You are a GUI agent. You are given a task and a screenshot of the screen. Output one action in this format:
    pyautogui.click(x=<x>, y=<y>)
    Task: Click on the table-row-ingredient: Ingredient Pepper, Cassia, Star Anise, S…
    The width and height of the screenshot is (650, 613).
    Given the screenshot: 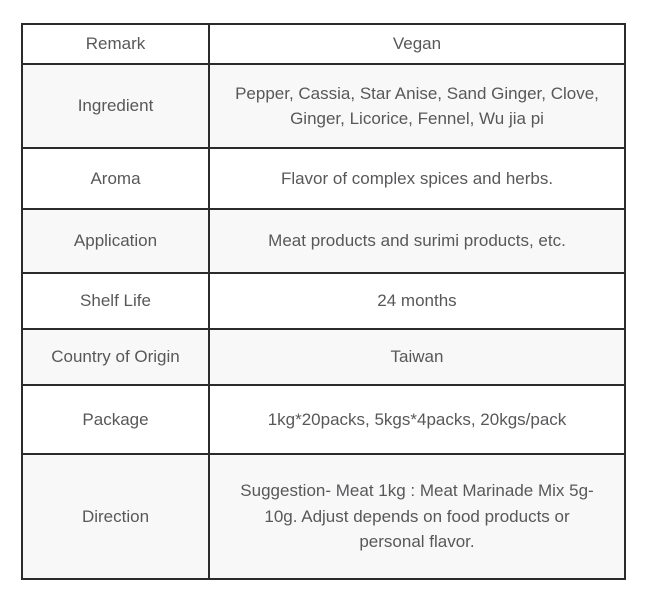 What is the action you would take?
    pyautogui.click(x=323, y=106)
    